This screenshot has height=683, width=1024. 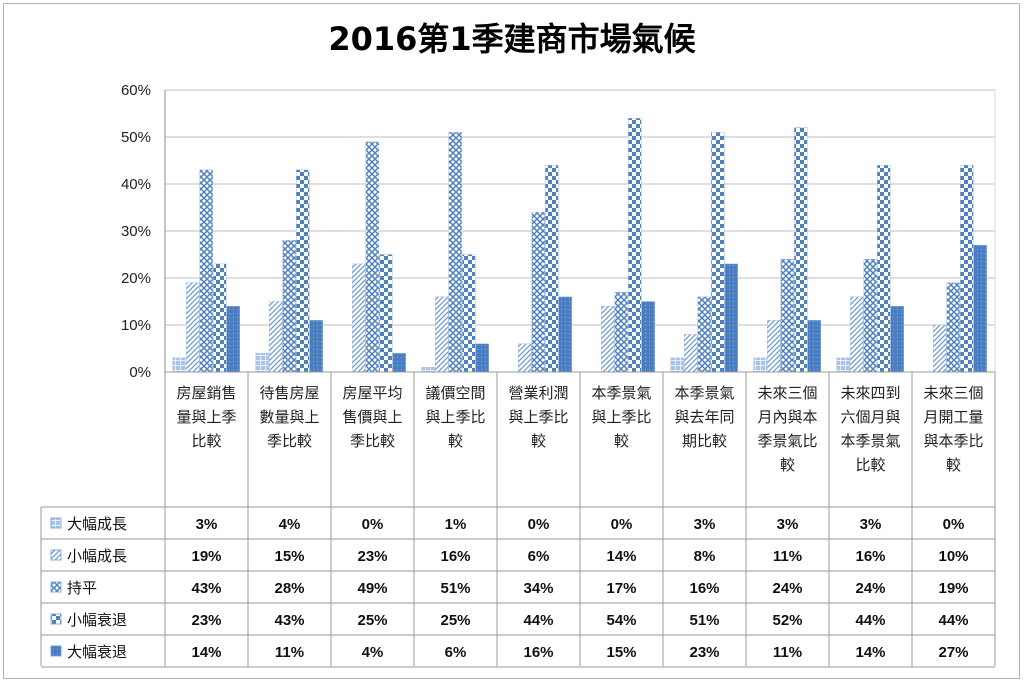 What do you see at coordinates (136, 278) in the screenshot?
I see `y-tick-label: 20%` at bounding box center [136, 278].